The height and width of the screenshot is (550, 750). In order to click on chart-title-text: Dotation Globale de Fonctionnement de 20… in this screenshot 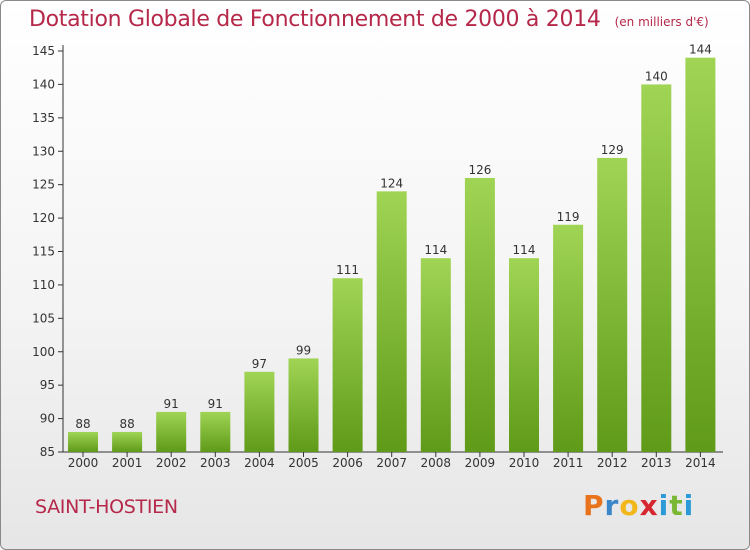, I will do `click(315, 19)`.